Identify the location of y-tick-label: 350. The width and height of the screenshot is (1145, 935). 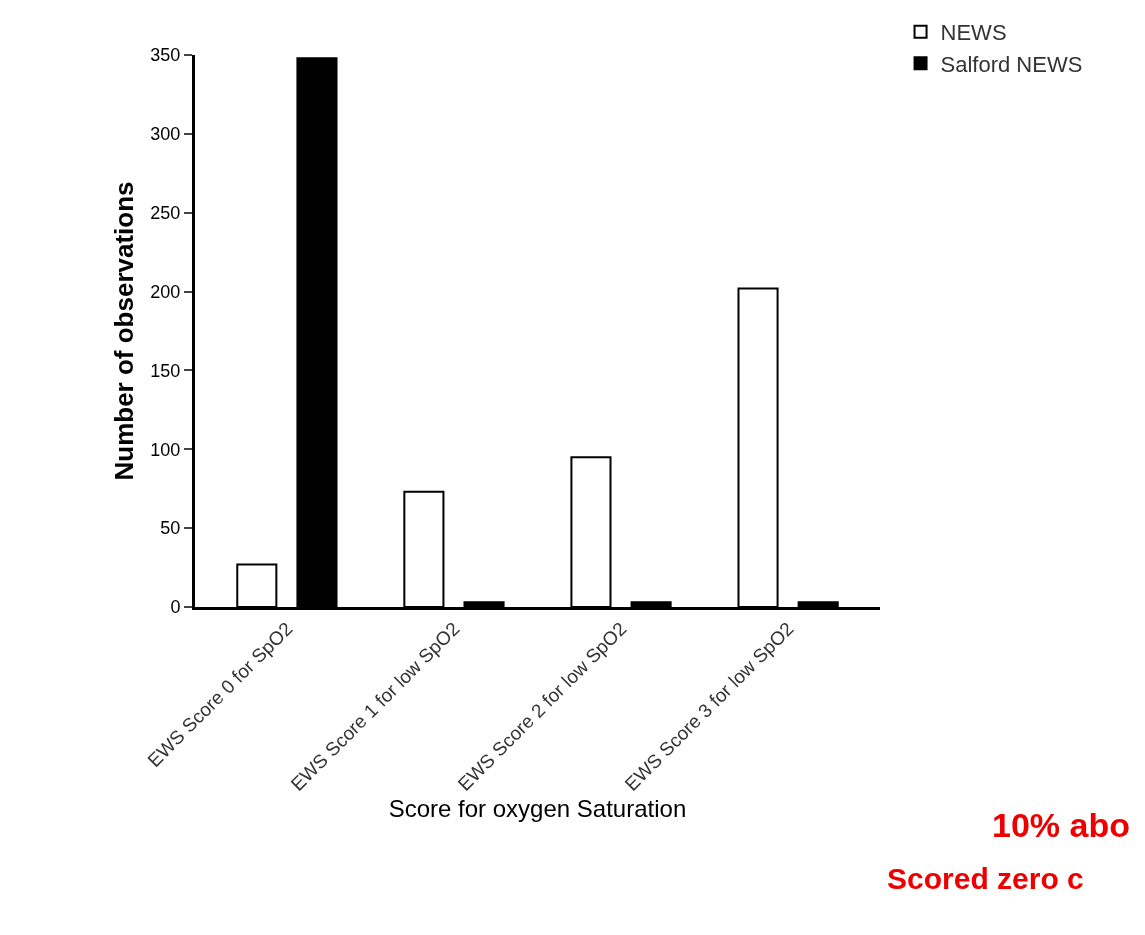
(165, 55).